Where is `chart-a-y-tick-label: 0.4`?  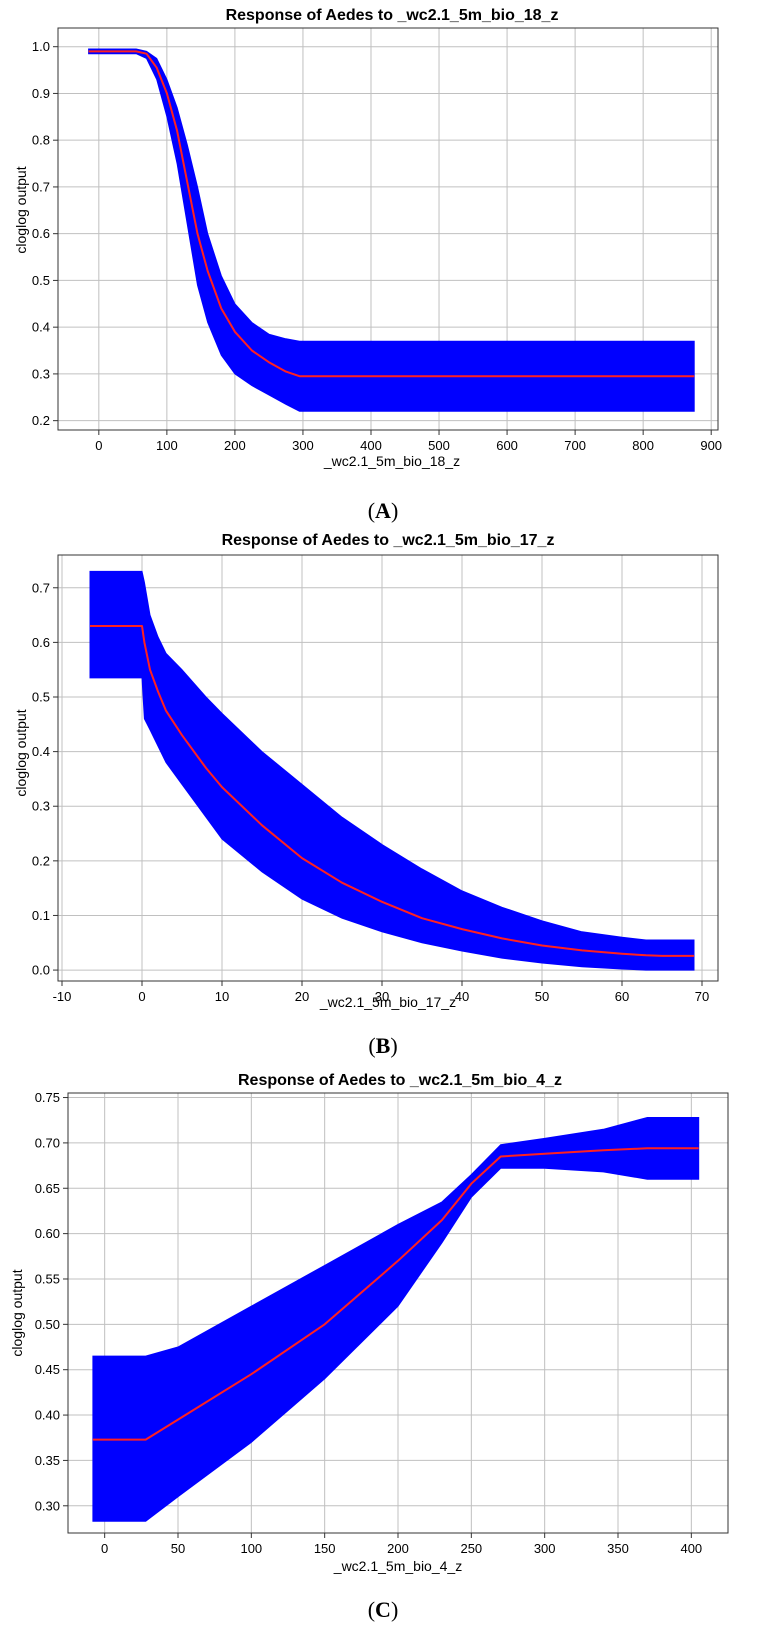
chart-a-y-tick-label: 0.4 is located at coordinates (41, 327).